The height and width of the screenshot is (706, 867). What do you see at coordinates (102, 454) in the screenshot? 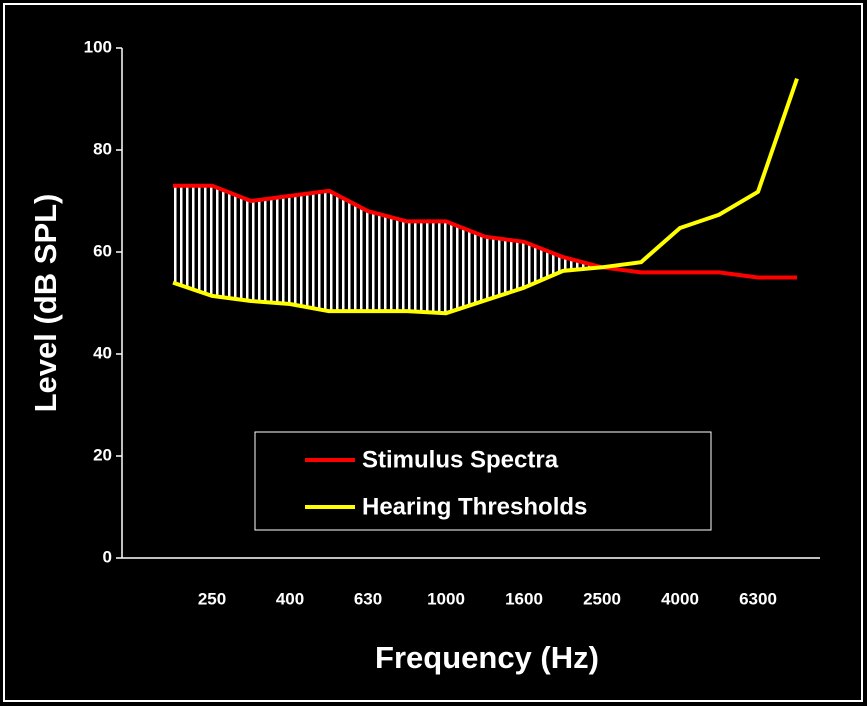
I see `y-tick-label: 20` at bounding box center [102, 454].